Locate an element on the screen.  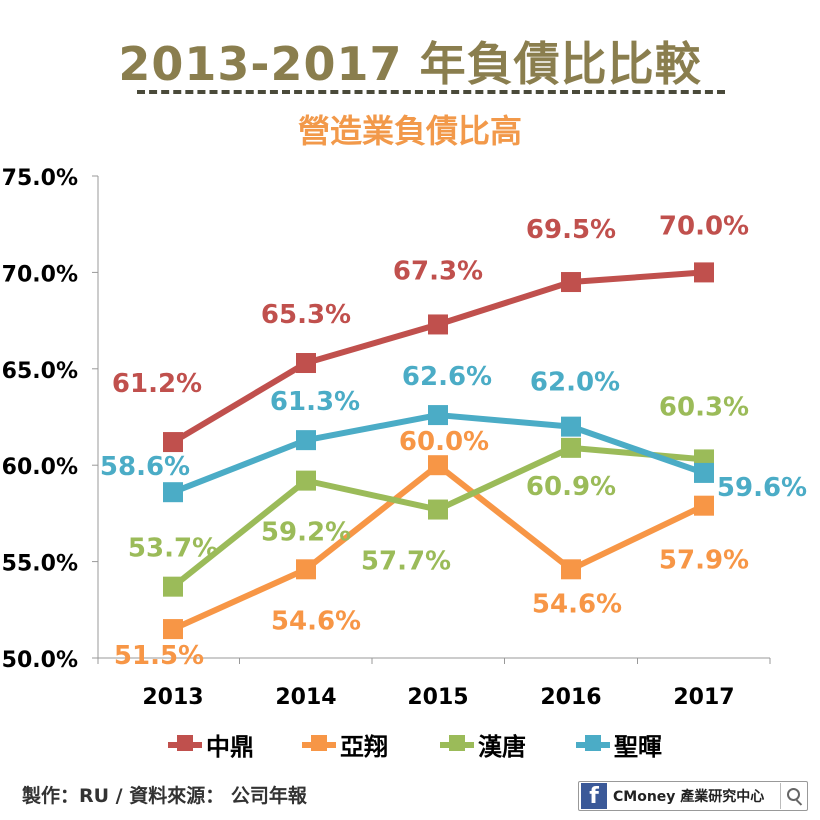
data-label: 60.3% is located at coordinates (704, 407).